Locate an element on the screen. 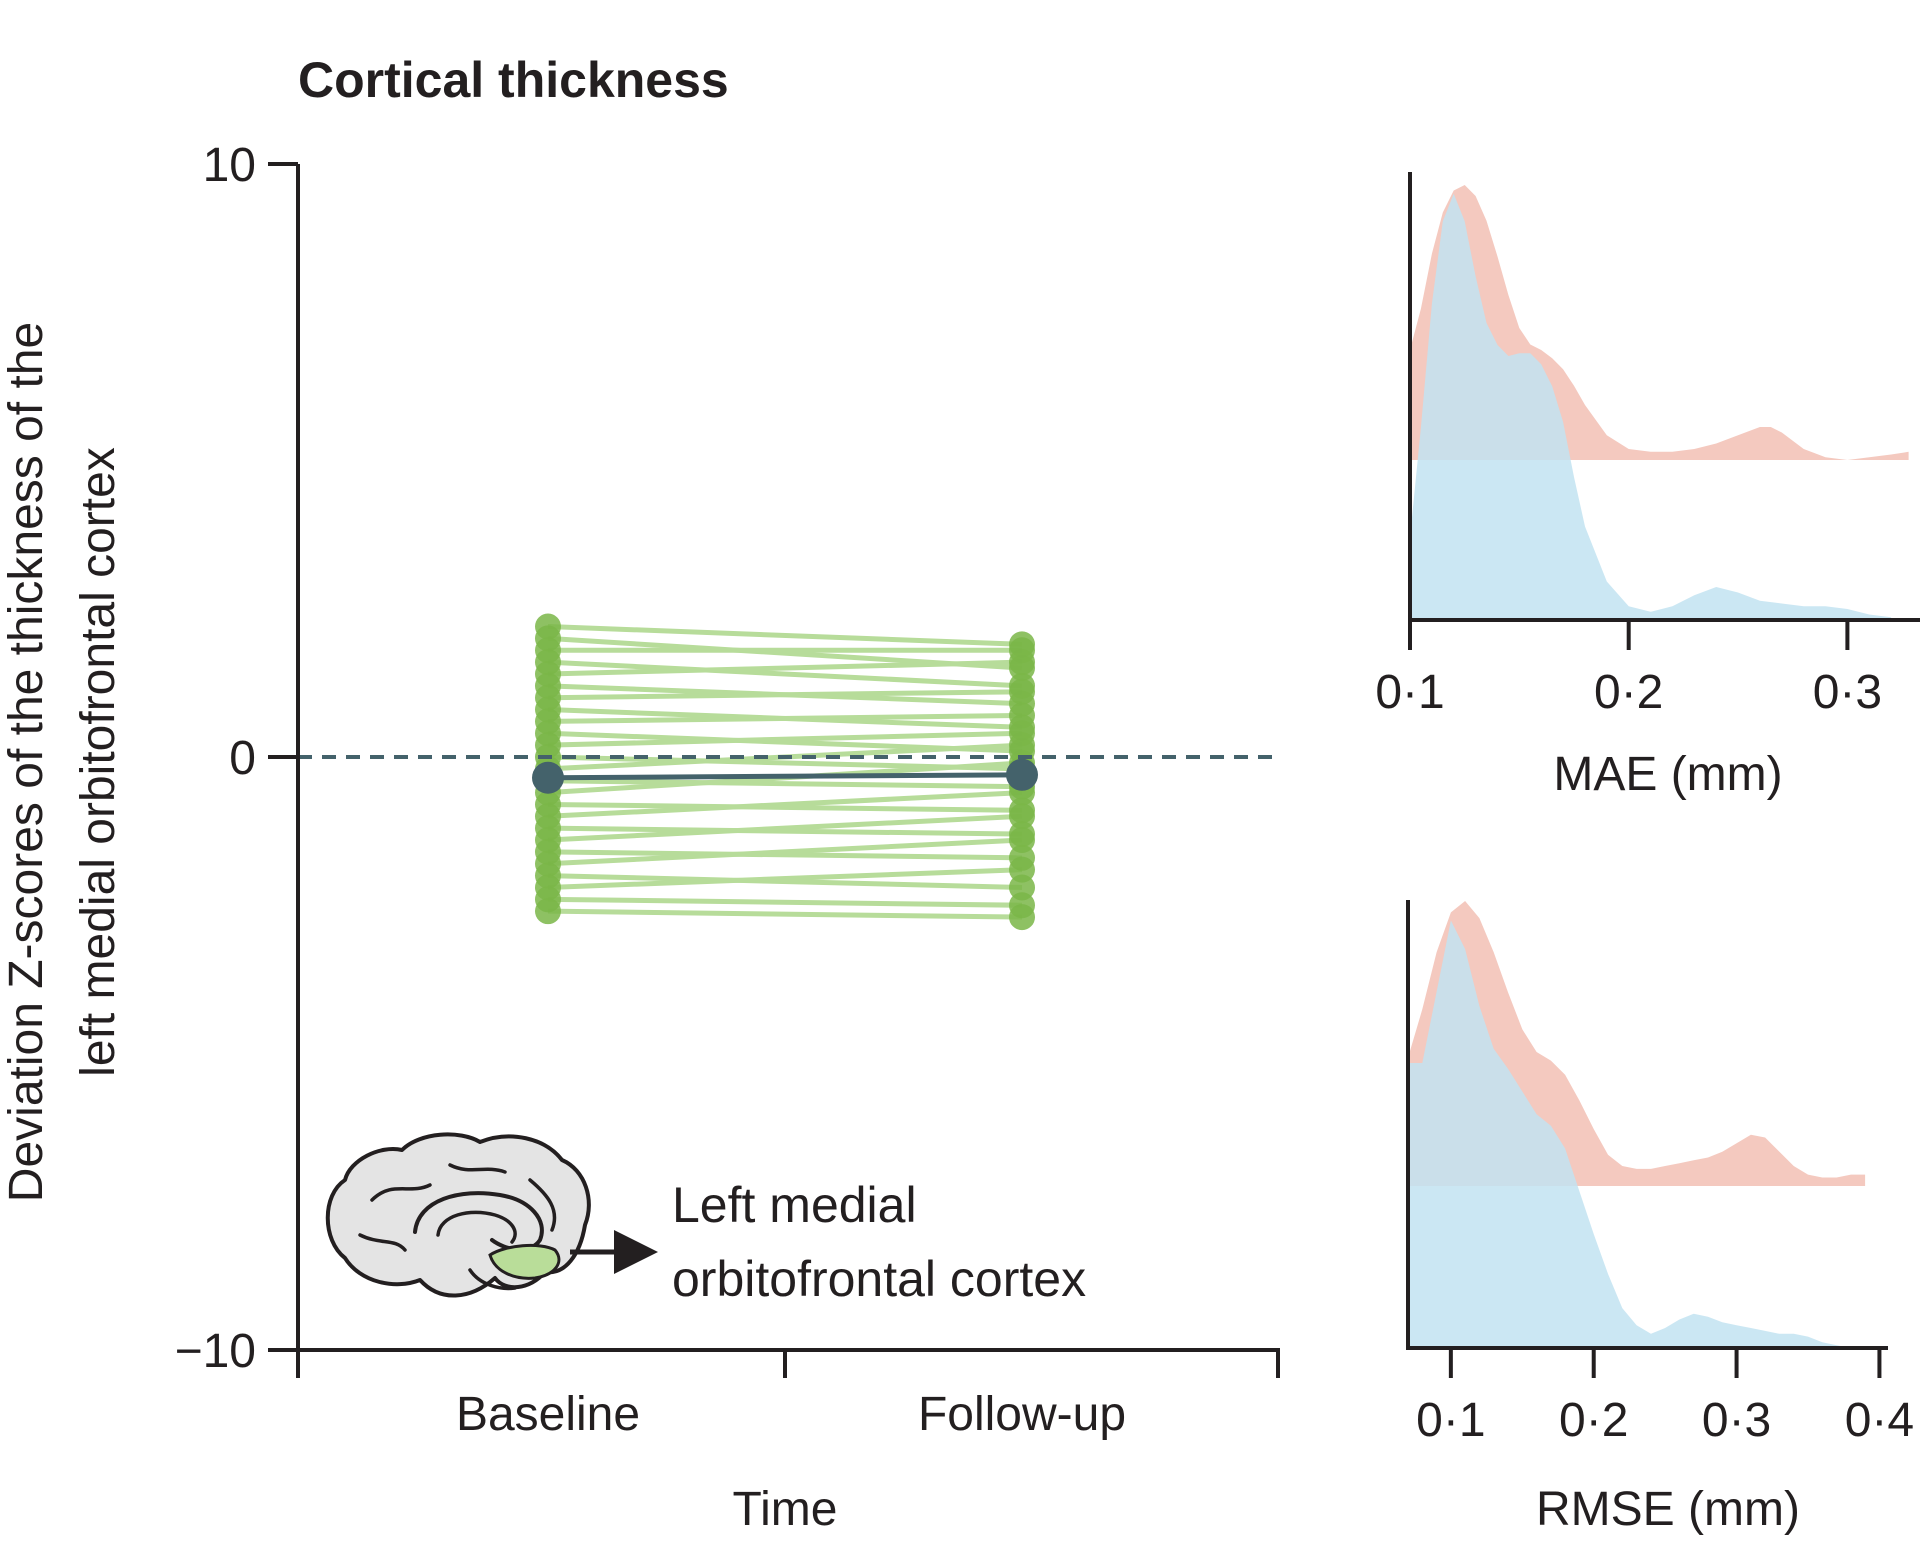 This screenshot has height=1551, width=1920. brain-icon is located at coordinates (458, 1215).